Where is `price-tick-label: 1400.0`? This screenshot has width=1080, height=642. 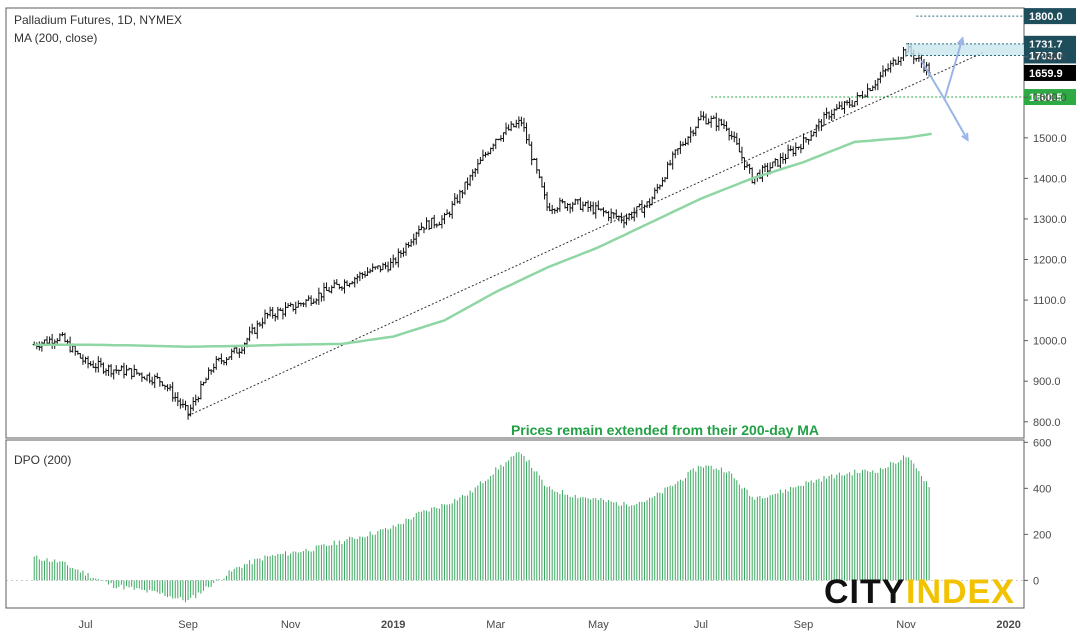
price-tick-label: 1400.0 is located at coordinates (1050, 179).